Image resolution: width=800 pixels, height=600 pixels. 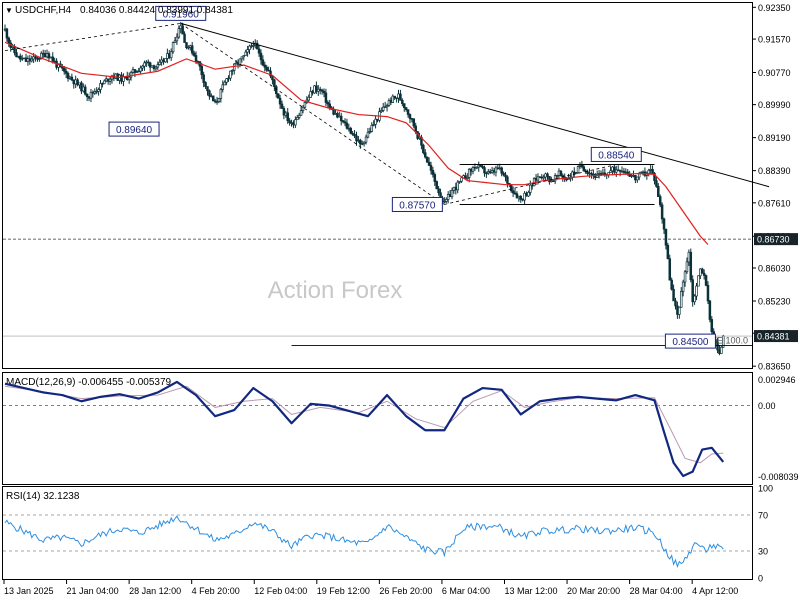 I want to click on time-axis-label: 19 Feb 12:00, so click(x=343, y=591).